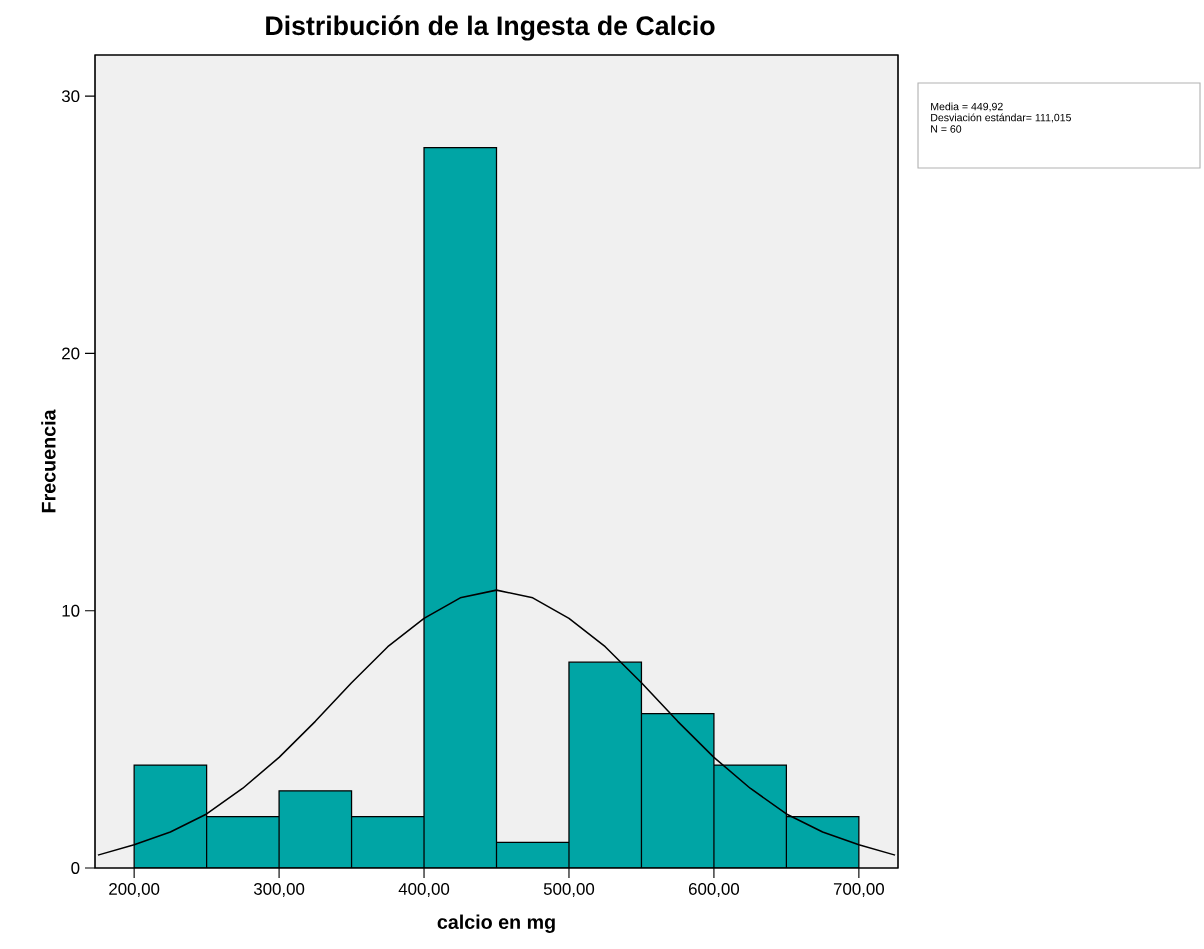 The height and width of the screenshot is (949, 1204). I want to click on y-tick-label: 20, so click(71, 353).